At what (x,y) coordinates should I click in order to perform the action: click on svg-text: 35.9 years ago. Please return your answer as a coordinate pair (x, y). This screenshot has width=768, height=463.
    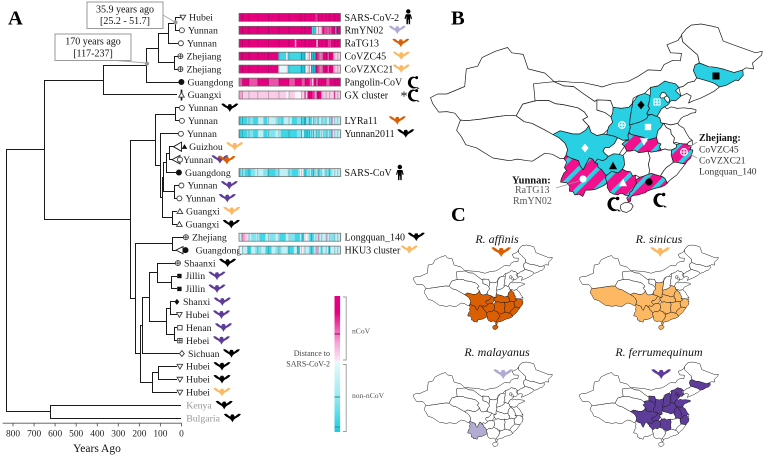
    Looking at the image, I should click on (125, 10).